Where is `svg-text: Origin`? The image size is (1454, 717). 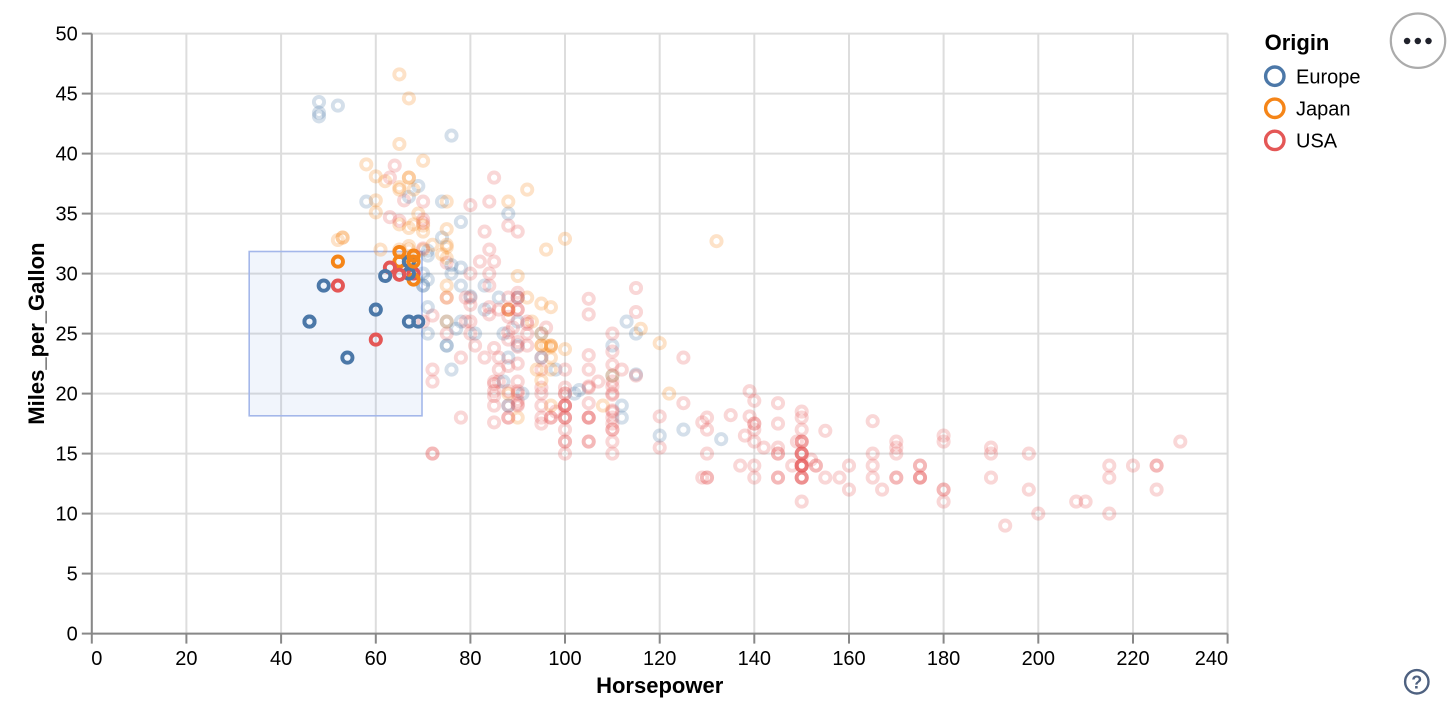
svg-text: Origin is located at coordinates (1297, 42).